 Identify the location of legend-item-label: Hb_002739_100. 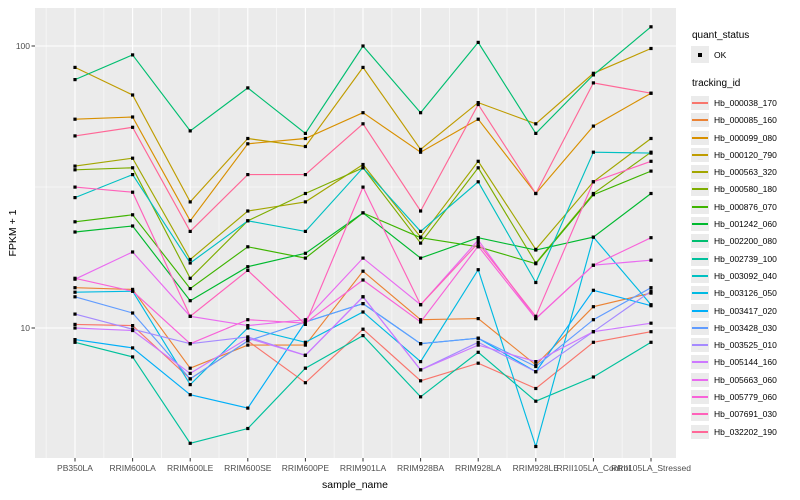
(745, 258).